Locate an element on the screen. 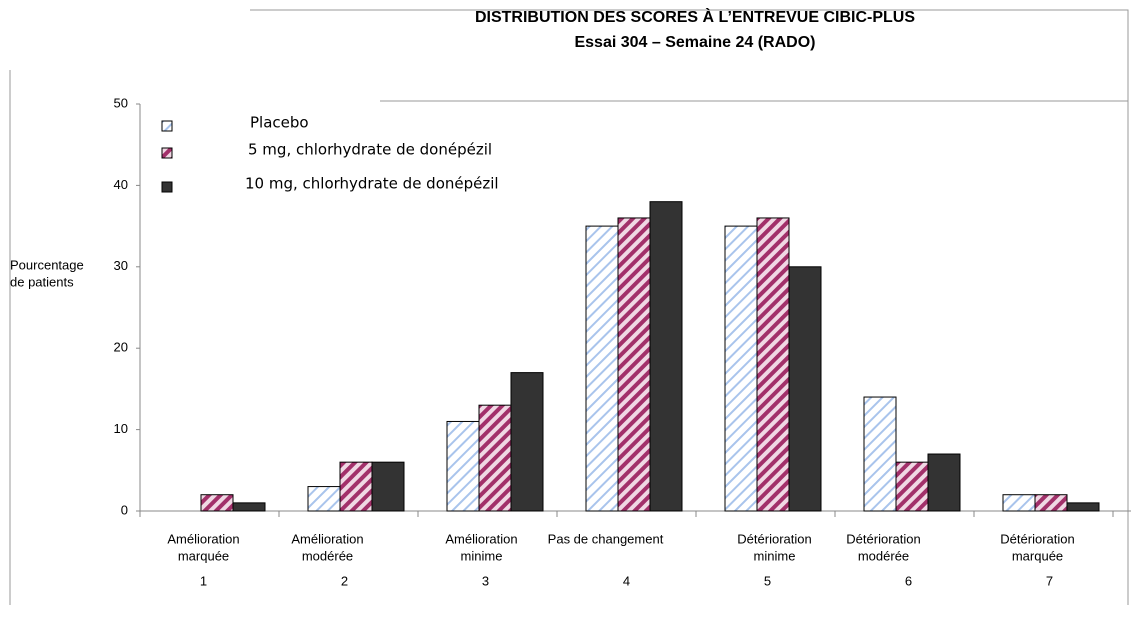 This screenshot has width=1131, height=624. category-number: 3 is located at coordinates (485, 580).